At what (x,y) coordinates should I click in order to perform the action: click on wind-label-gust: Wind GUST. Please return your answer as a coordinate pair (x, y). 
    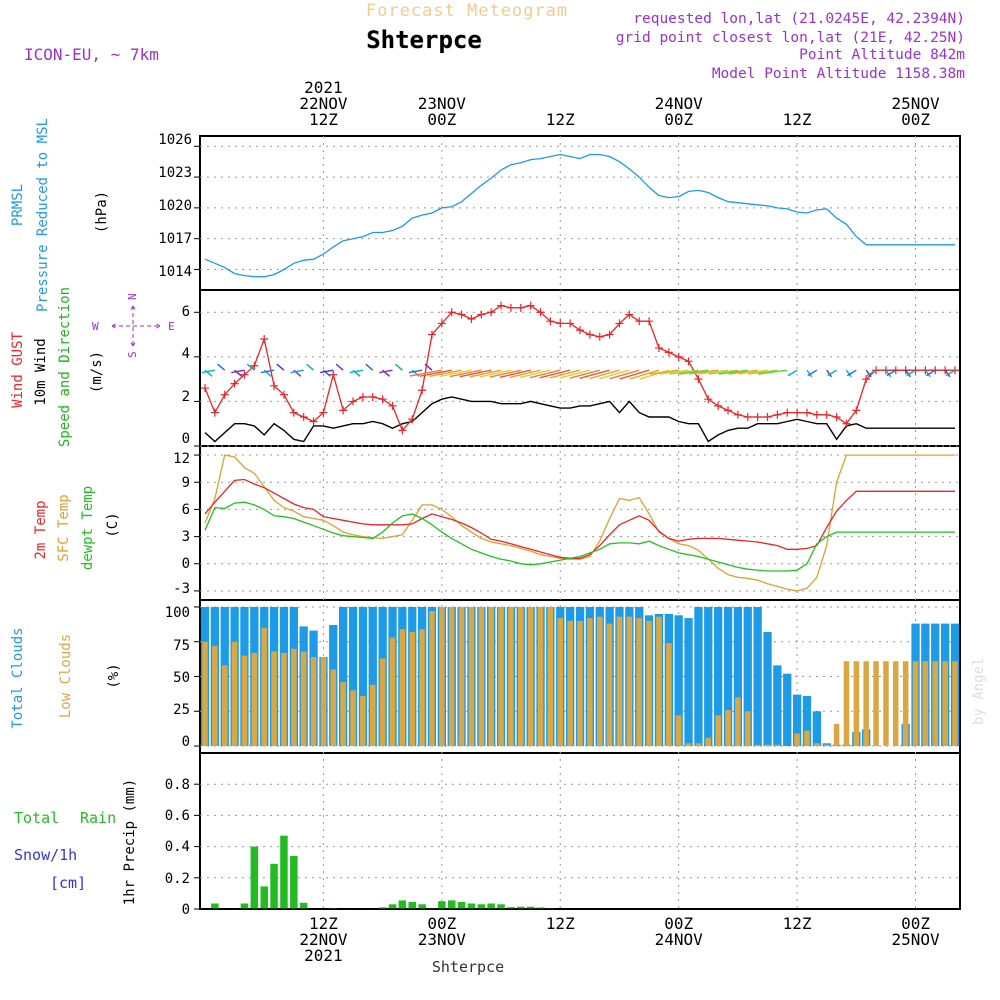
    Looking at the image, I should click on (18, 370).